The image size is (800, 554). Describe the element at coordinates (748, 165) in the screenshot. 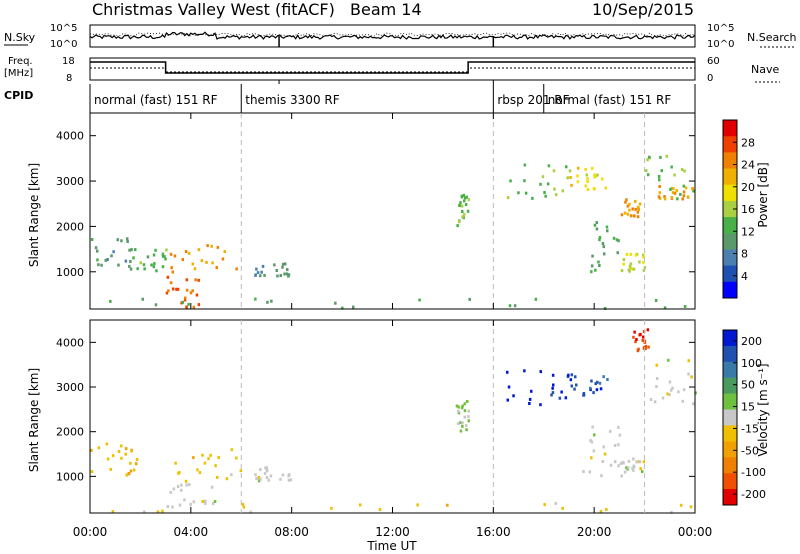

I see `colorbar-tick-label: 24` at that location.